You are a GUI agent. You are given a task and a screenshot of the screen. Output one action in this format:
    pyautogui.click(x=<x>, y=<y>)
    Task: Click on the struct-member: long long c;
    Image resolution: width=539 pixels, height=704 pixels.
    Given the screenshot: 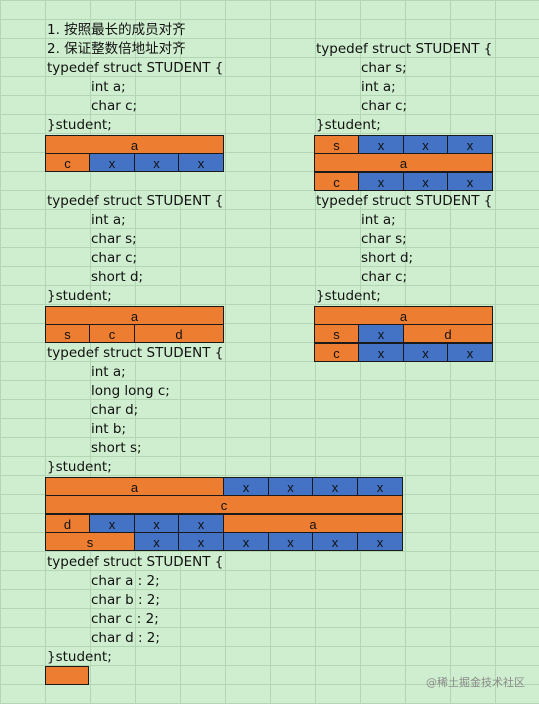 What is the action you would take?
    pyautogui.click(x=130, y=391)
    